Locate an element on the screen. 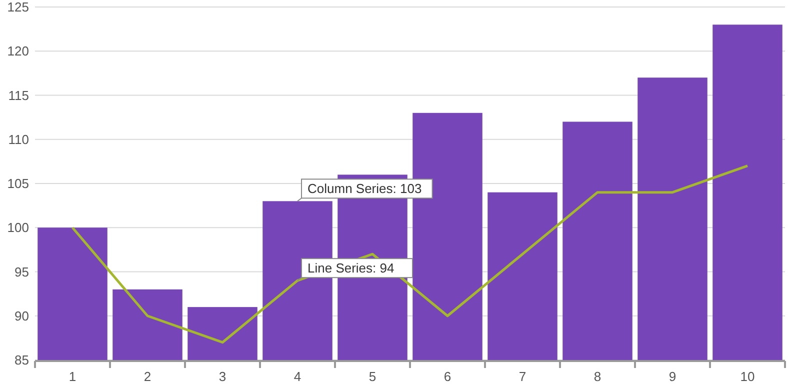  y-tick-label: 120 is located at coordinates (18, 51).